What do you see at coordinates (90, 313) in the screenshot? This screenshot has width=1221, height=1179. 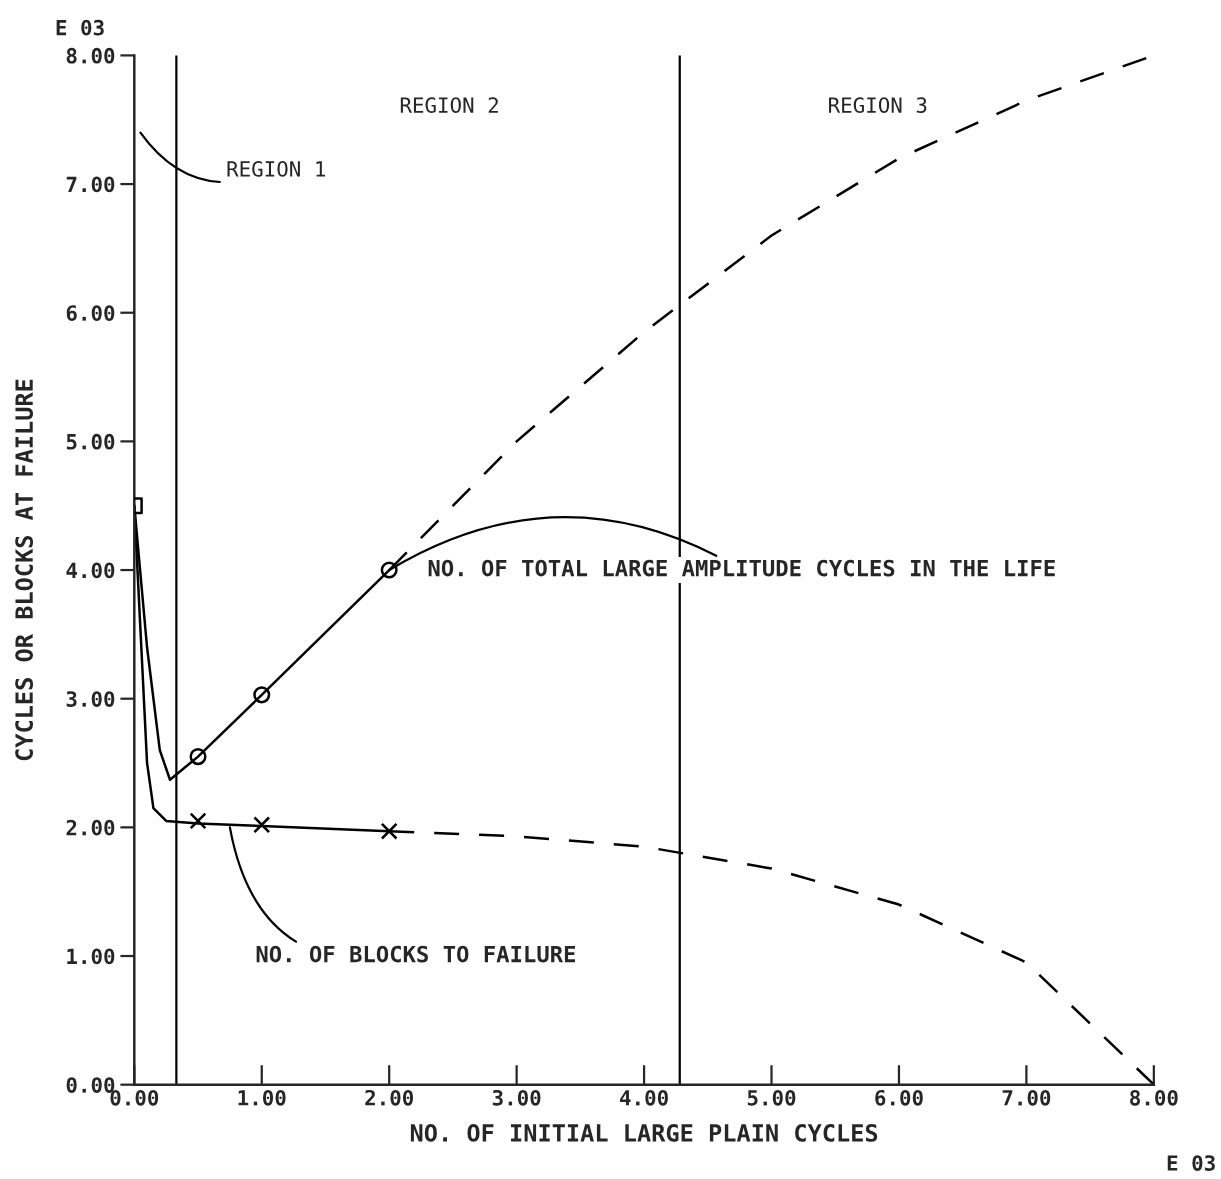 I see `y-tick-label: 6.00` at bounding box center [90, 313].